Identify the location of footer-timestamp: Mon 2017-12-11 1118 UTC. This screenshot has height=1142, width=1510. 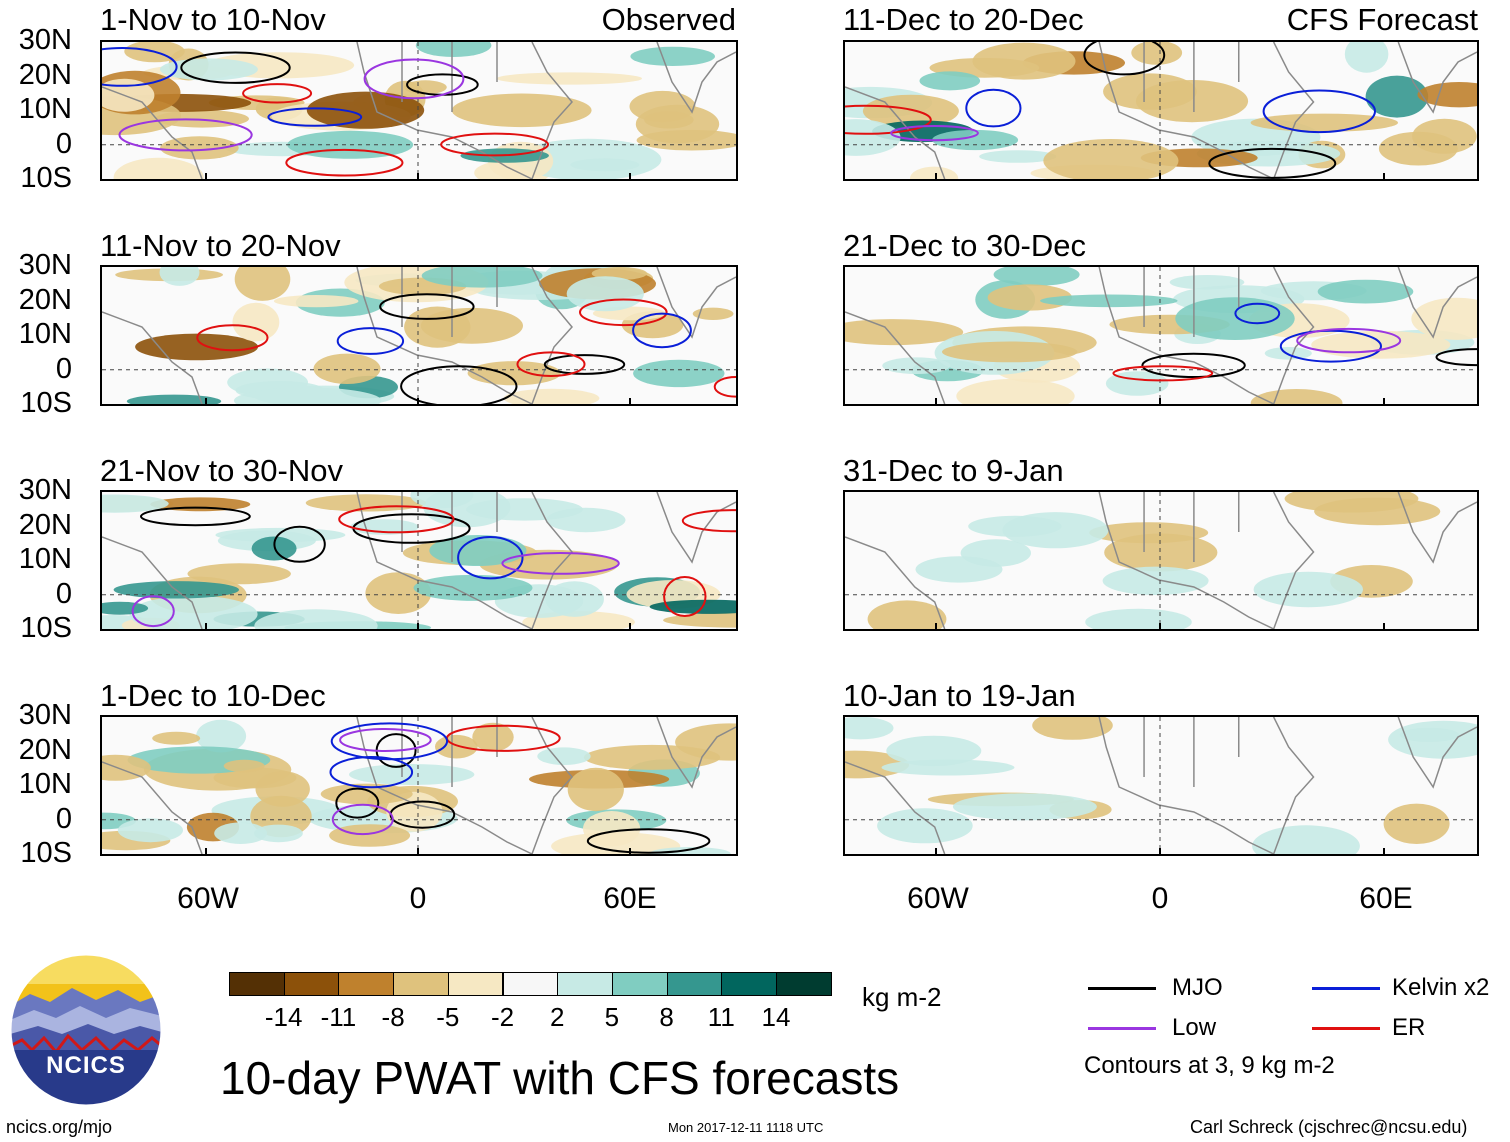
(746, 1127).